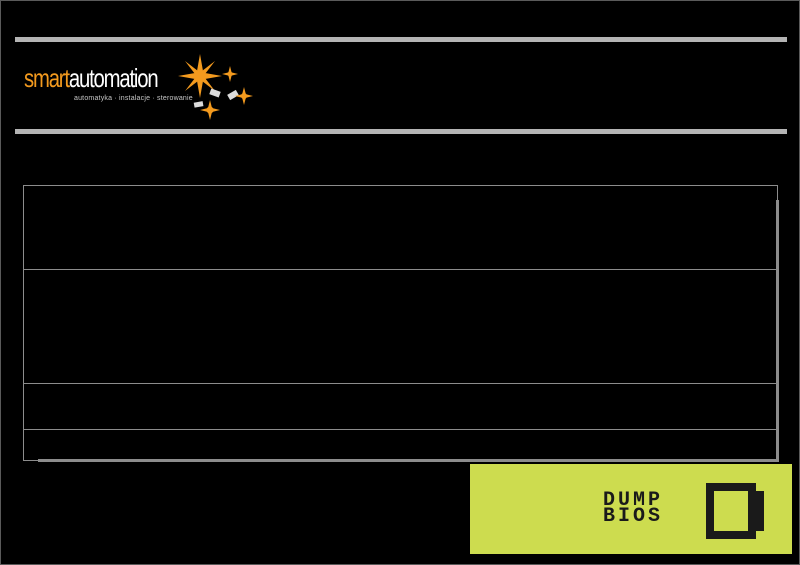 Image resolution: width=800 pixels, height=565 pixels. What do you see at coordinates (133, 98) in the screenshot?
I see `logo-tagline: automatyka · instalacje · sterowanie` at bounding box center [133, 98].